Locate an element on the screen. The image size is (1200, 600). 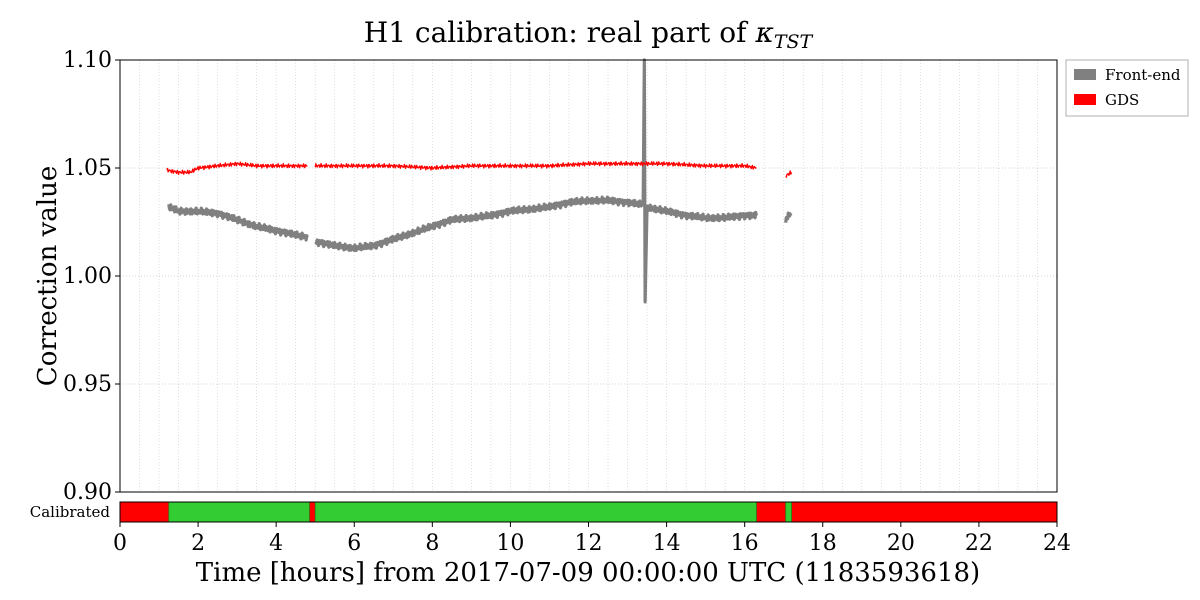
x-tick-label: 10 is located at coordinates (510, 543).